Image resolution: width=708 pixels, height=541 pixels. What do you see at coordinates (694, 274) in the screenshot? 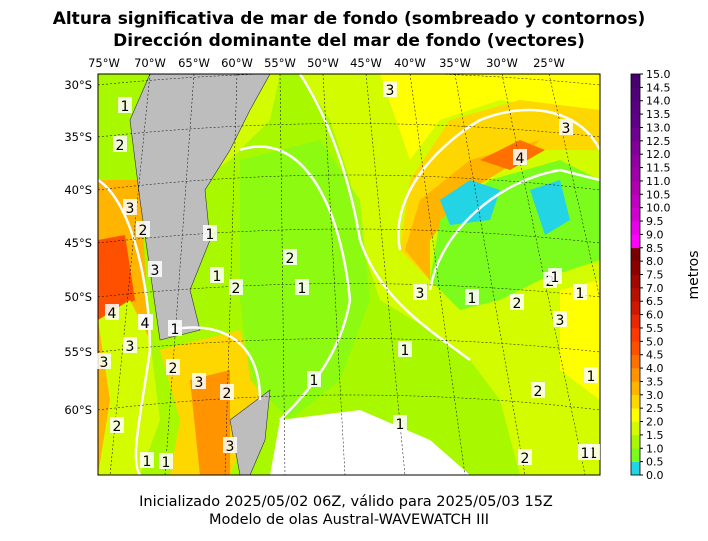
I see `colorbar-label: metros` at bounding box center [694, 274].